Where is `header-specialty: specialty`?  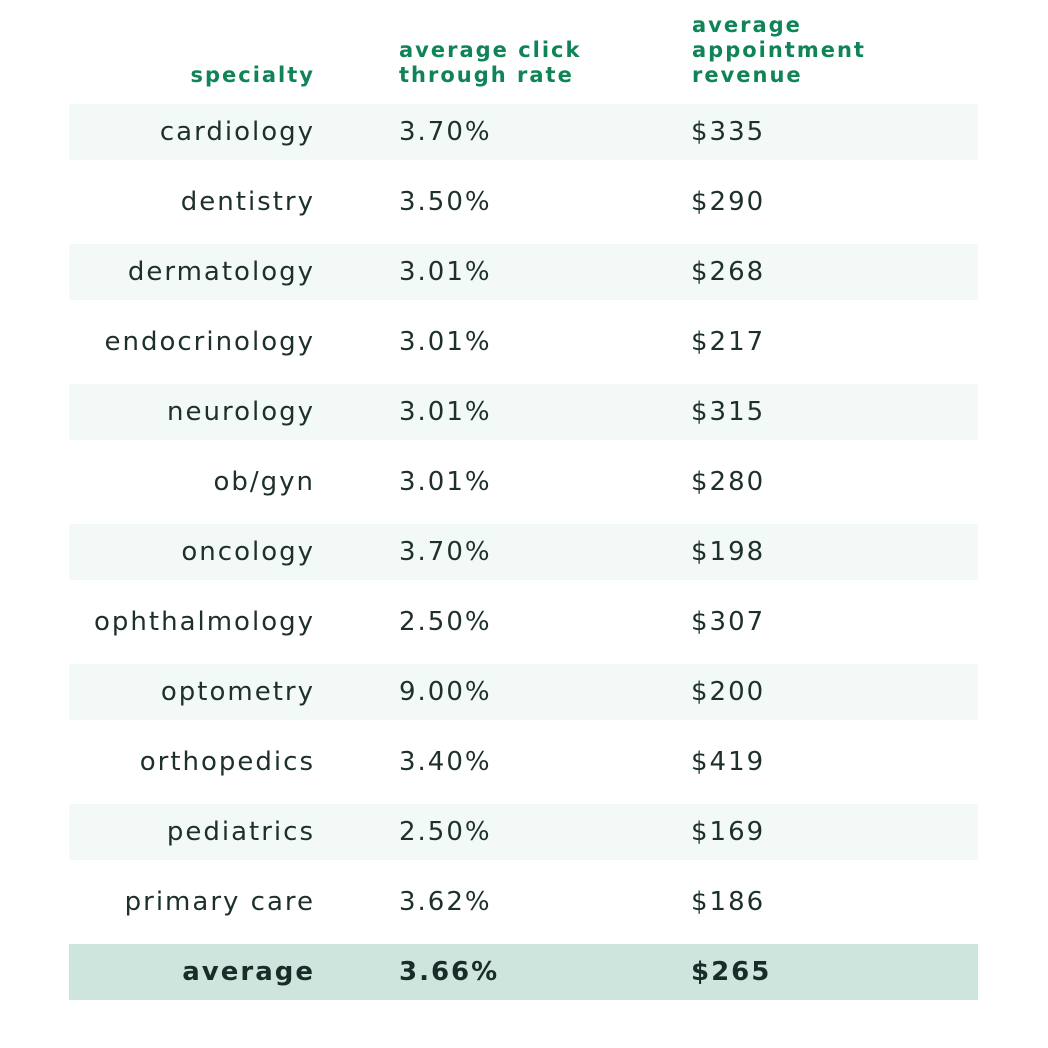 header-specialty: specialty is located at coordinates (252, 75).